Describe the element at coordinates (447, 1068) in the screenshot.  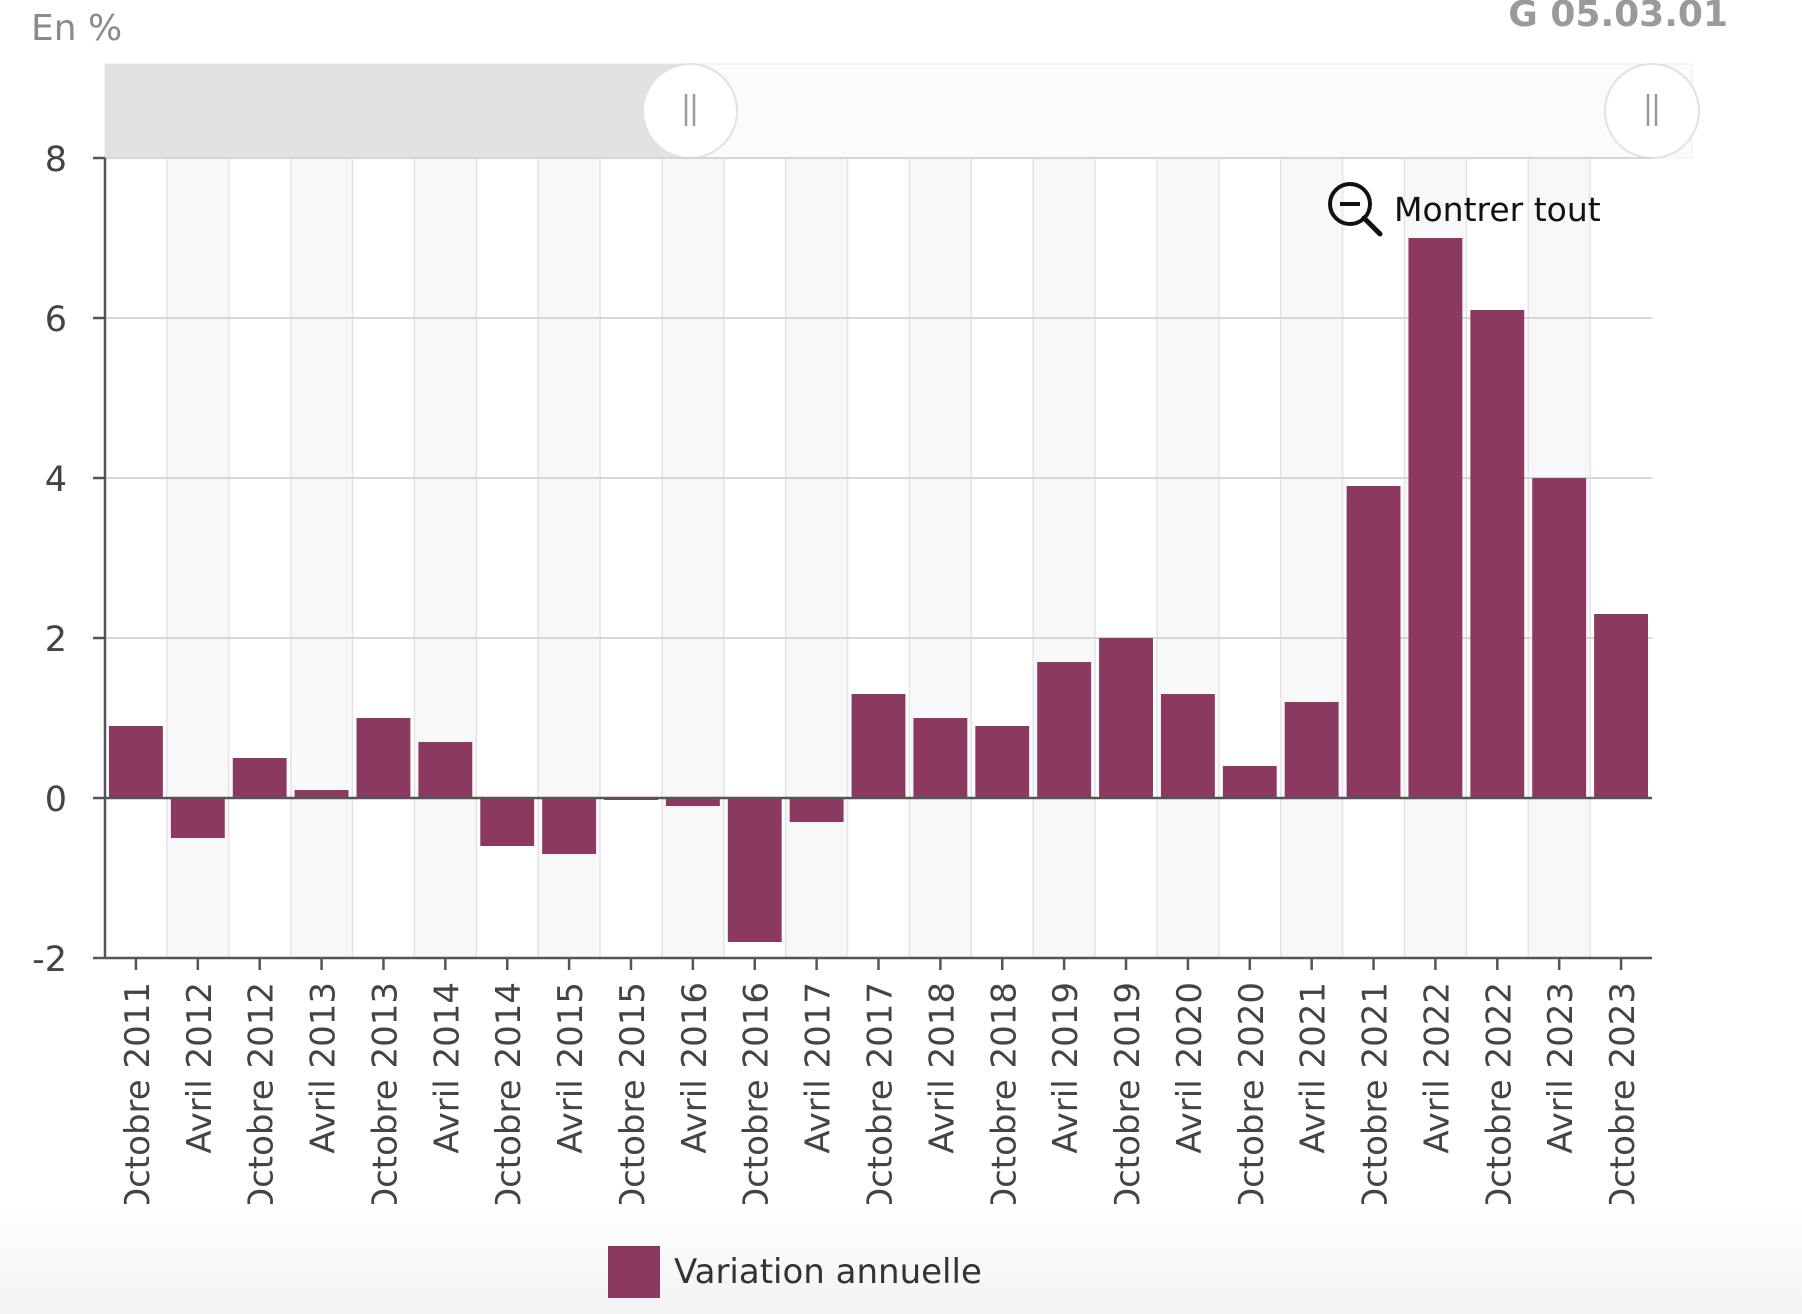
I see `x-tick-label: Avril 2014` at that location.